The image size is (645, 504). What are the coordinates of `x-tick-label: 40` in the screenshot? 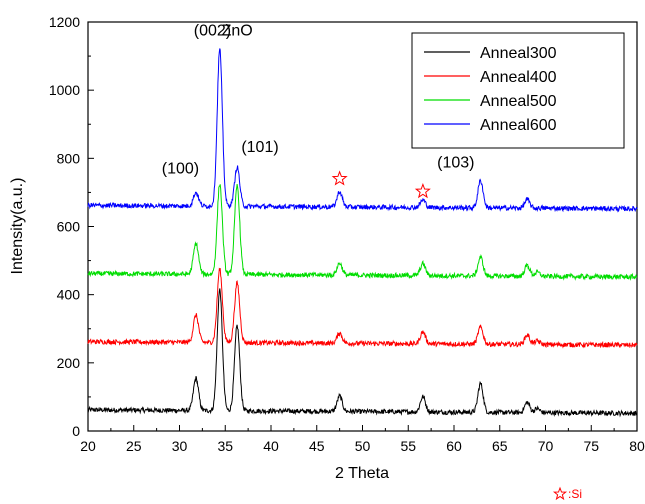 It's located at (271, 446).